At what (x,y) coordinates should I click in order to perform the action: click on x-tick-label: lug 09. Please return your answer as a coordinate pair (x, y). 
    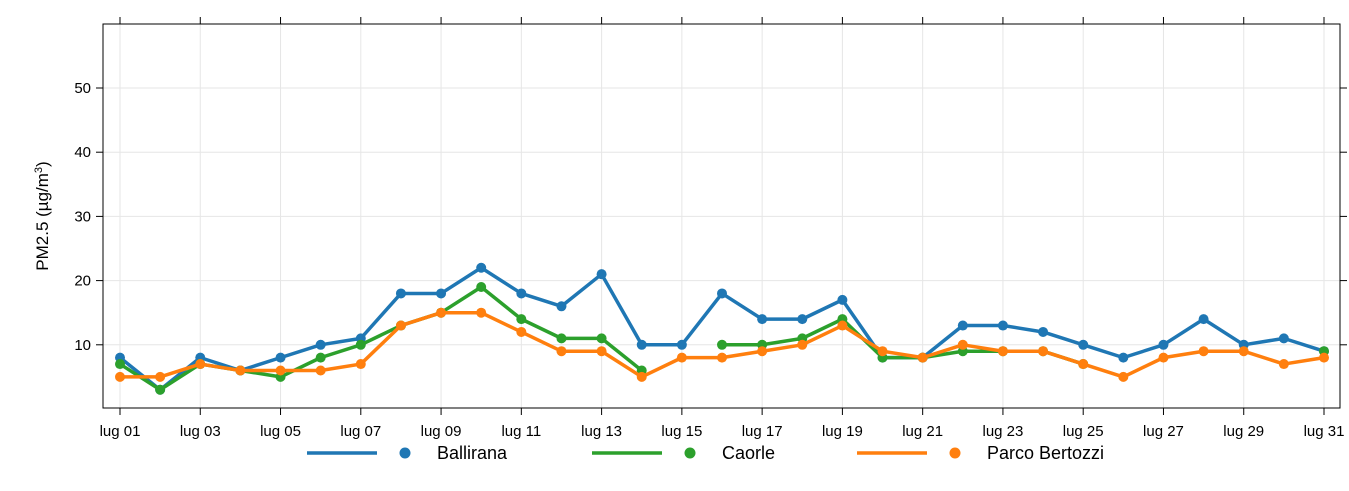
    Looking at the image, I should click on (441, 431).